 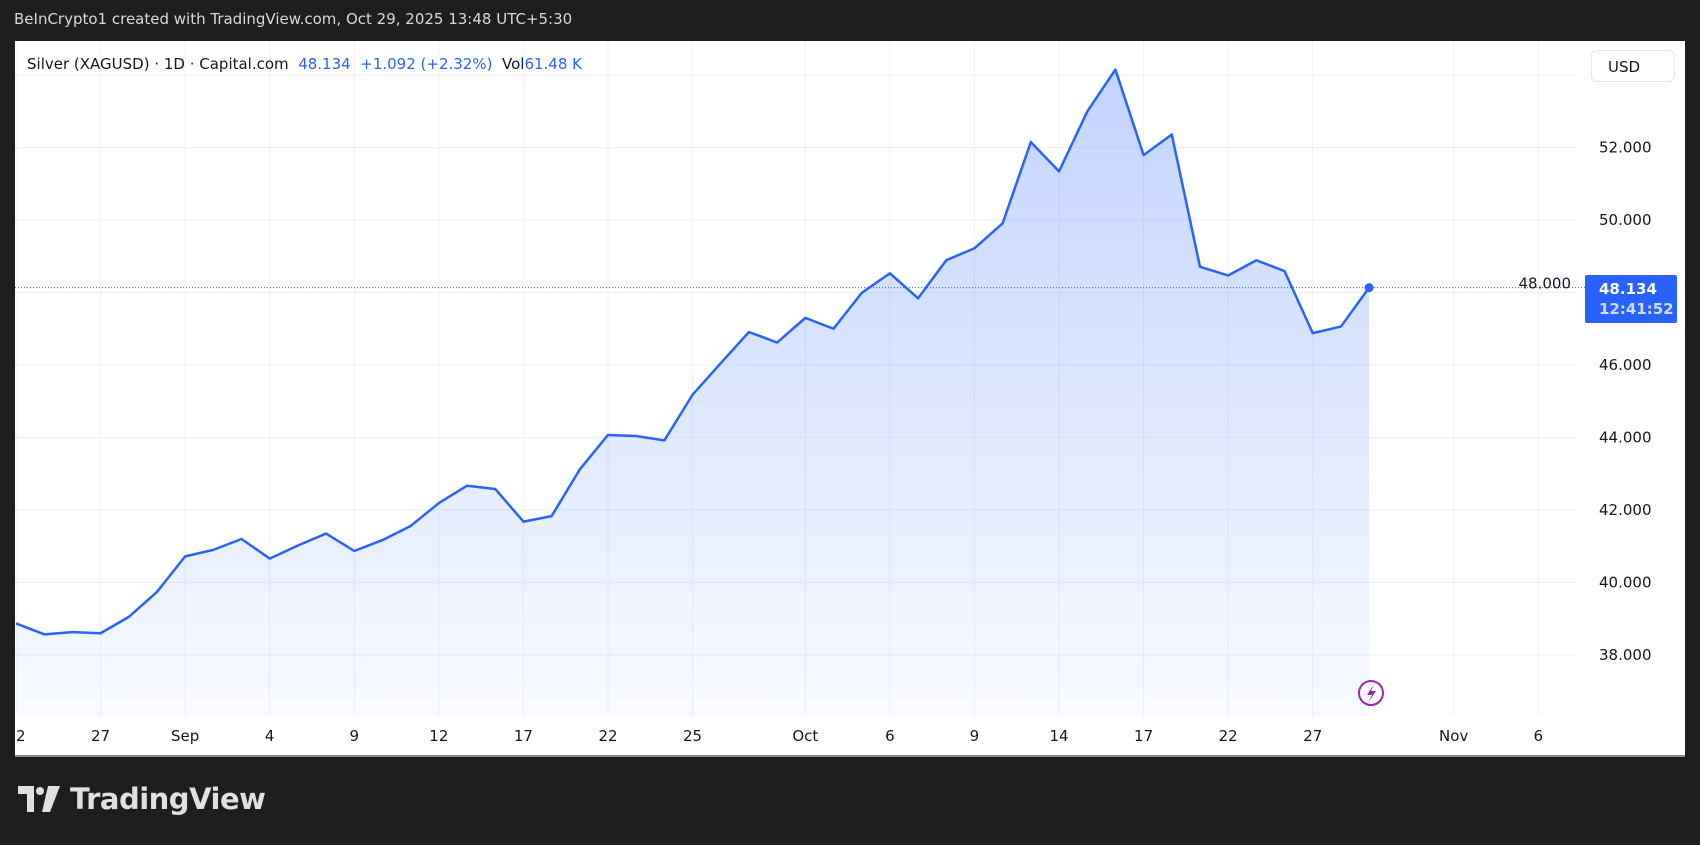 I want to click on y-tick-label: 44.000, so click(x=1625, y=438).